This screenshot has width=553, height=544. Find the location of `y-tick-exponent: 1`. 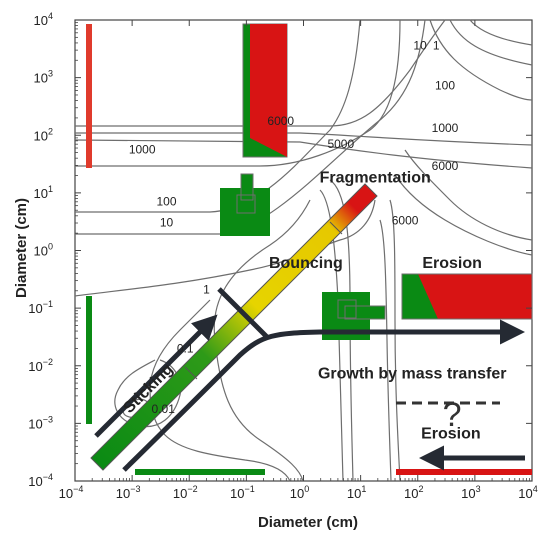

y-tick-exponent: 1 is located at coordinates (50, 189).